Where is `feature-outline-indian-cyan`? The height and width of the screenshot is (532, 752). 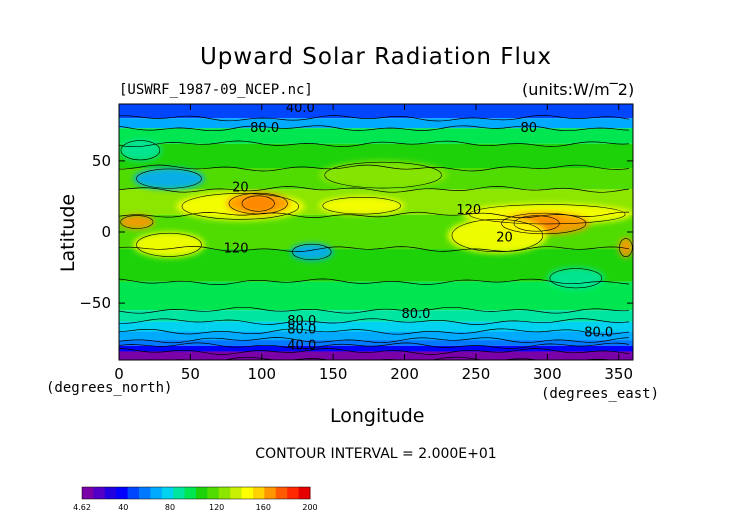 feature-outline-indian-cyan is located at coordinates (311, 251).